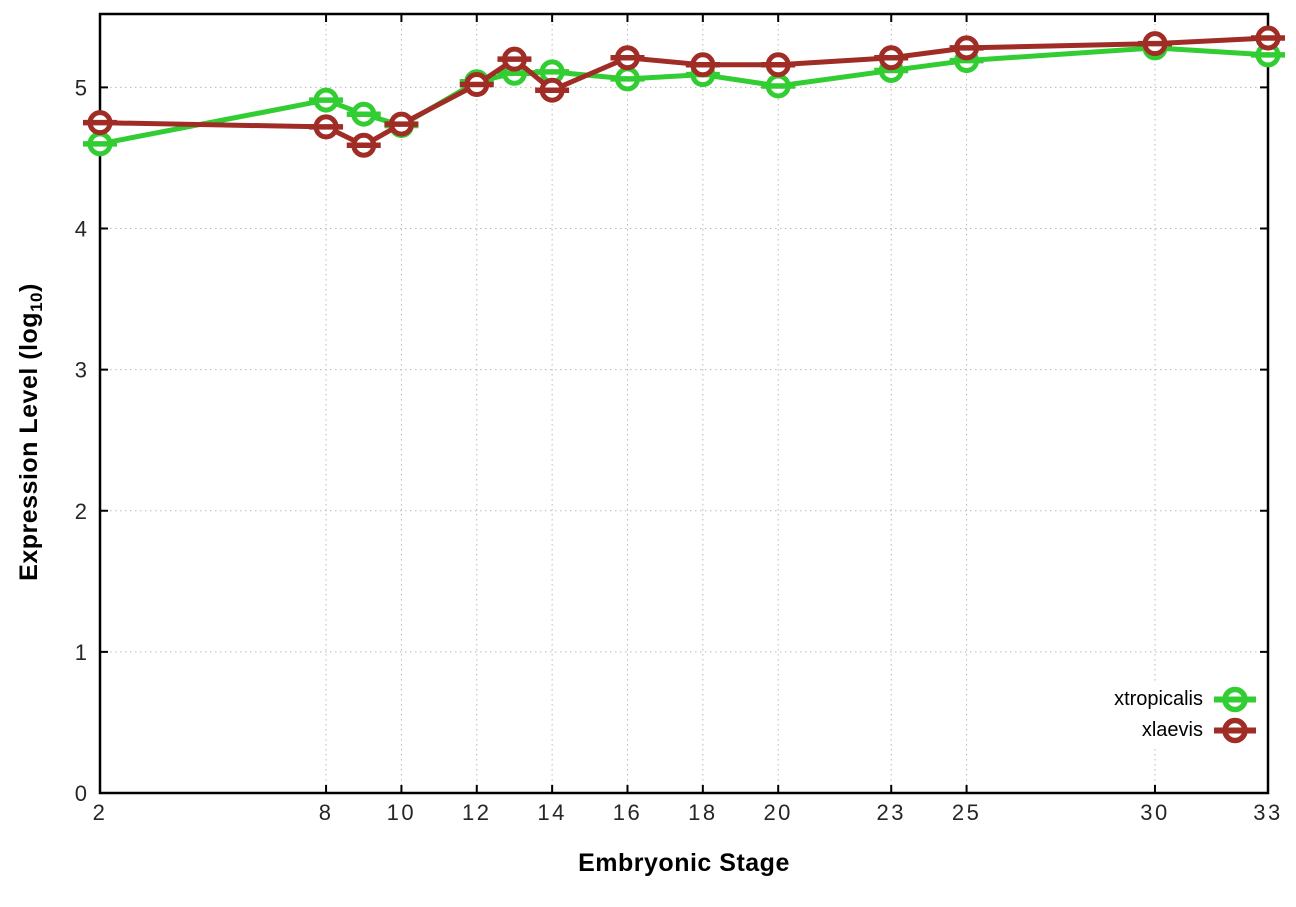 The width and height of the screenshot is (1296, 907). I want to click on series-xlaevis, so click(684, 91).